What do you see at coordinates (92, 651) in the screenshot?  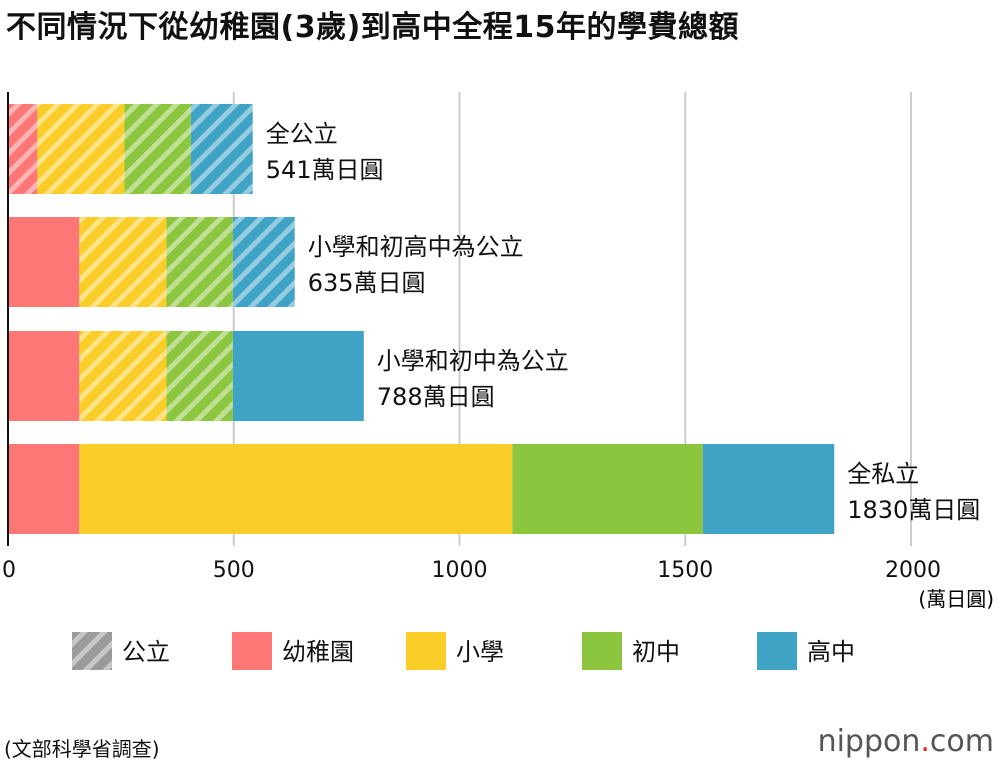 I see `legend-swatch-hatch` at bounding box center [92, 651].